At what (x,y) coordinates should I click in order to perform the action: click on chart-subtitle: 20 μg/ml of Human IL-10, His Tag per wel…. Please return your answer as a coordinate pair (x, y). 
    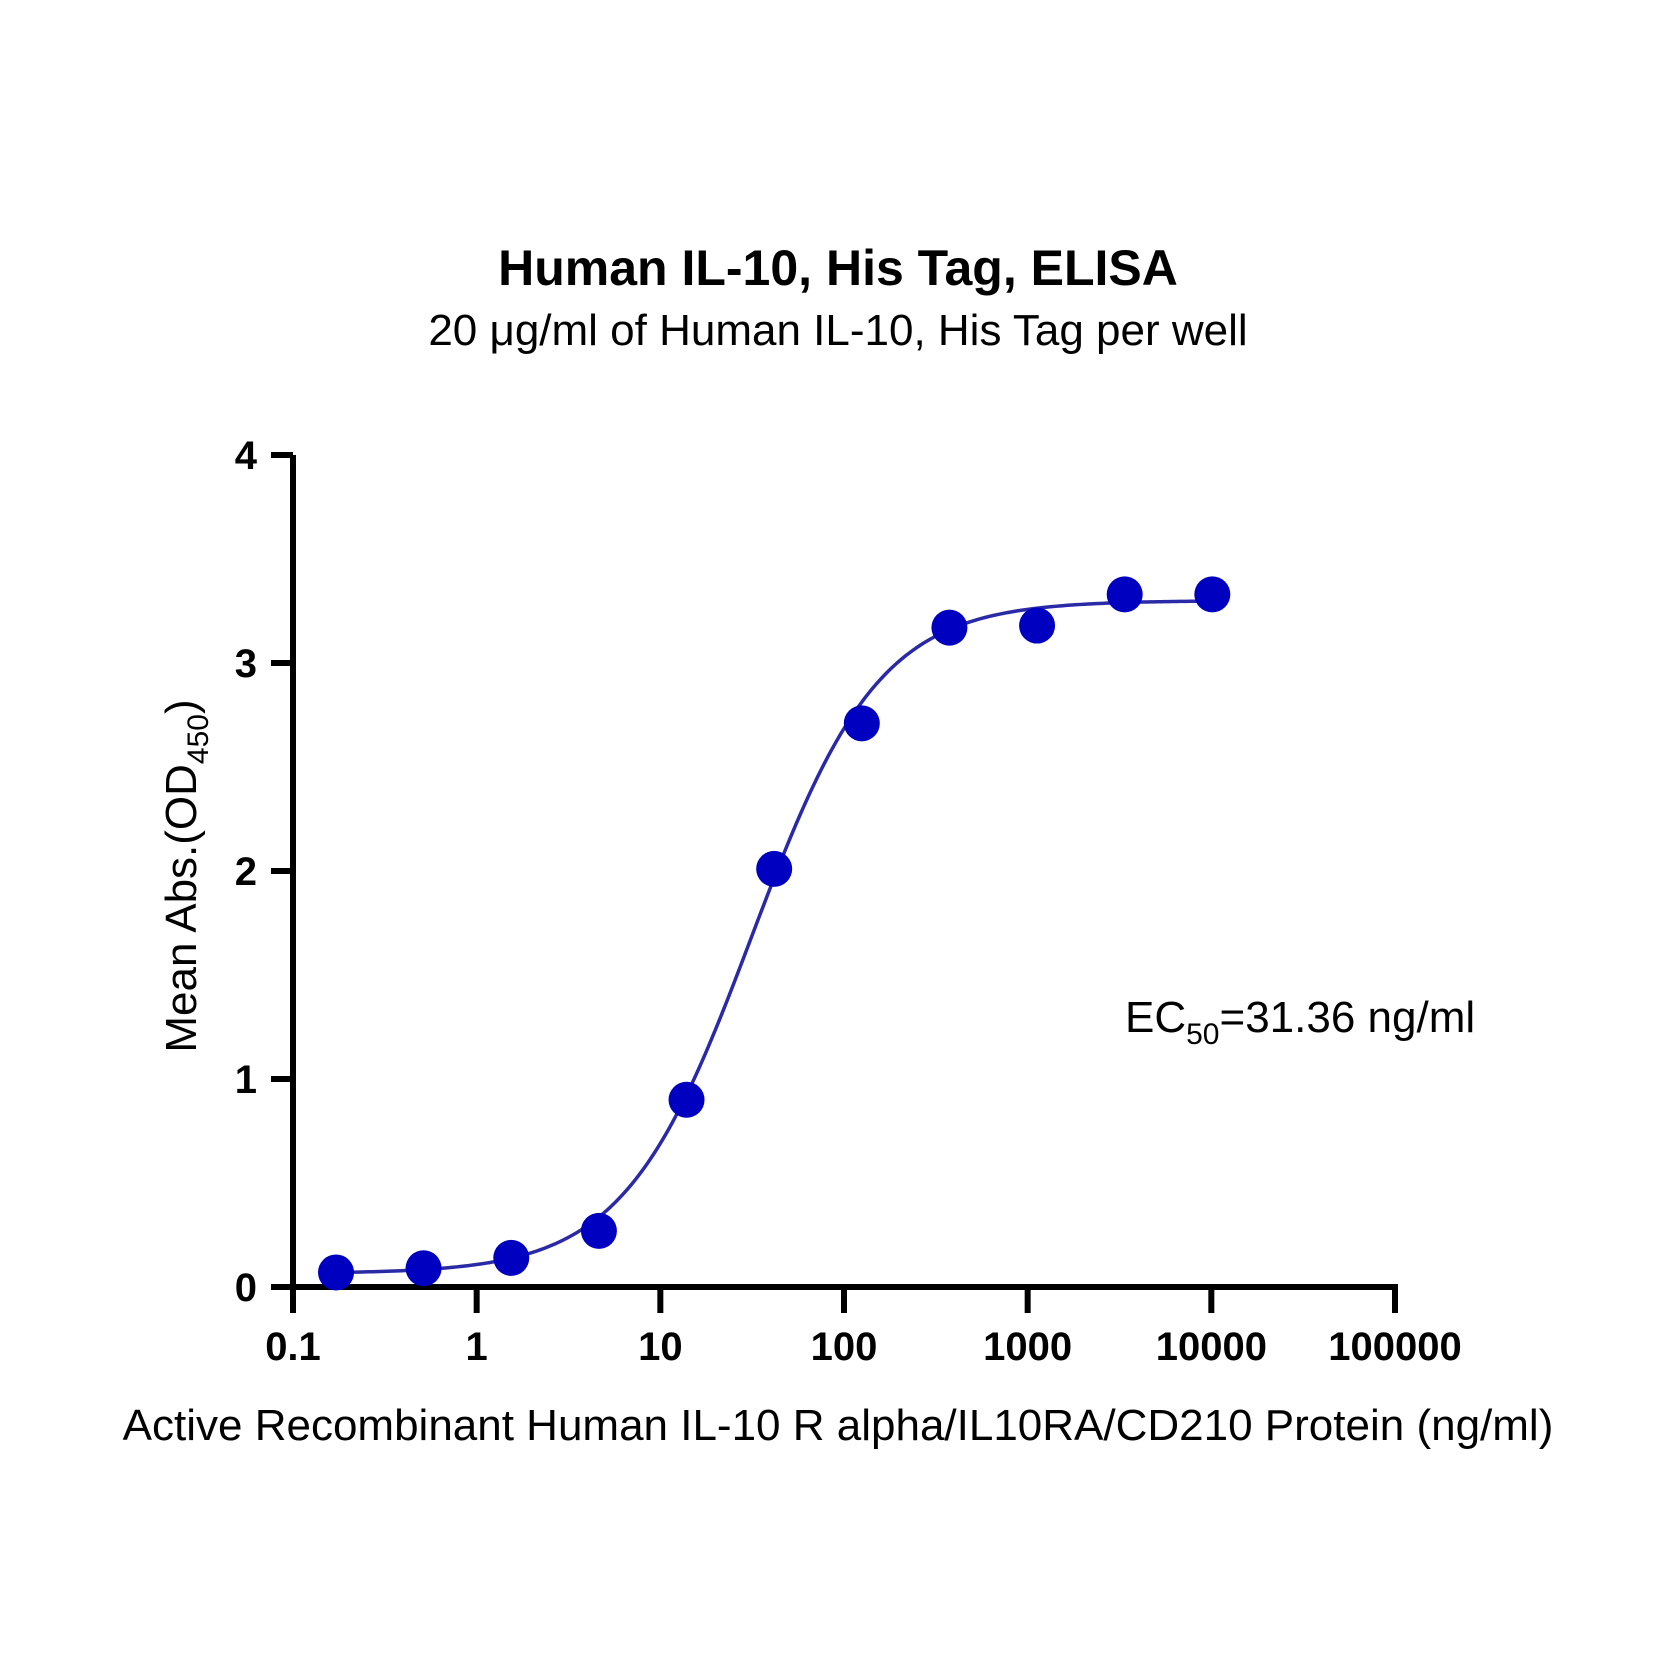
    Looking at the image, I should click on (837, 330).